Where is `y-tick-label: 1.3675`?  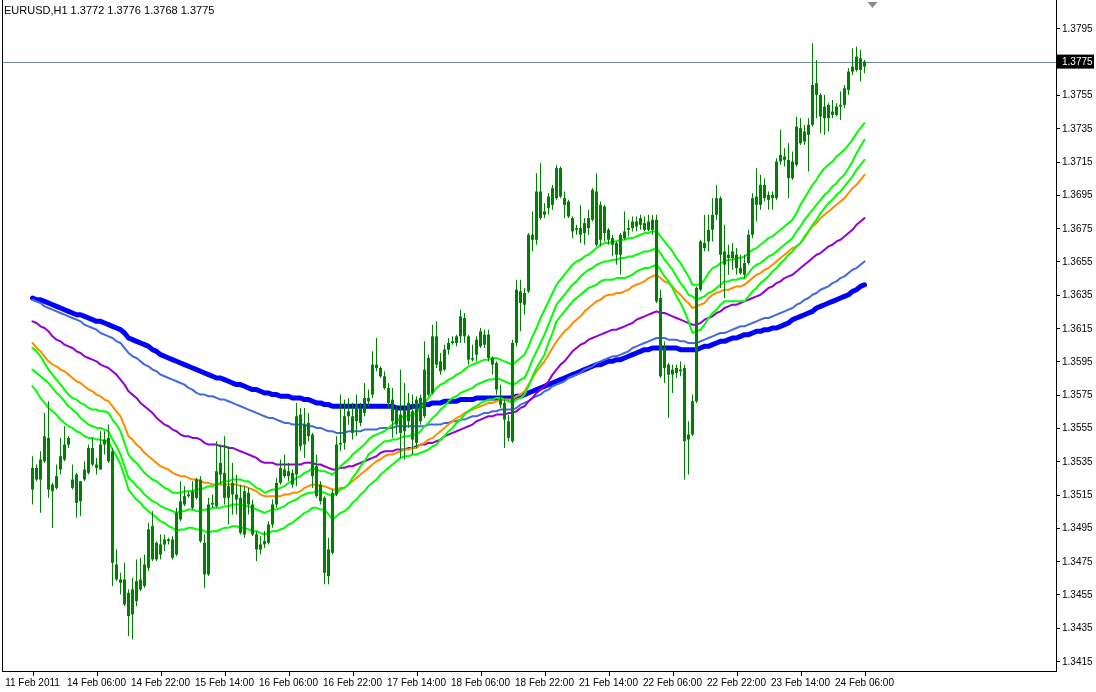
y-tick-label: 1.3675 is located at coordinates (1078, 228).